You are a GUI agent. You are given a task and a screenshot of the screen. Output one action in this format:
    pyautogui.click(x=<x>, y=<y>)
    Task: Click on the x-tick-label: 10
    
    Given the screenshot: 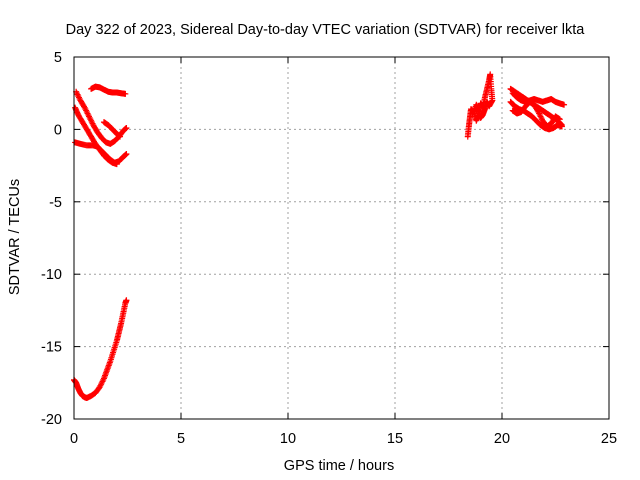 What is the action you would take?
    pyautogui.click(x=288, y=439)
    